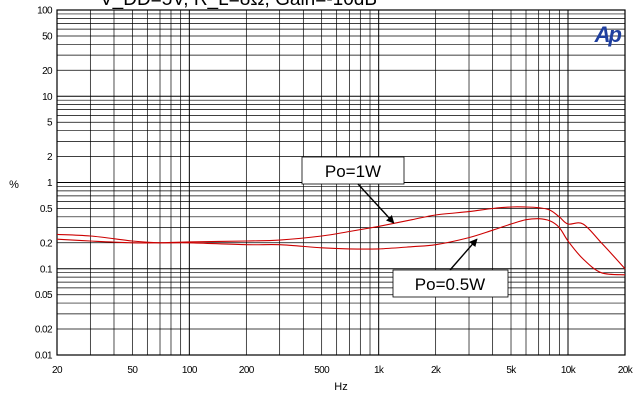 The width and height of the screenshot is (638, 394). What do you see at coordinates (50, 123) in the screenshot?
I see `y-tick-label: 5` at bounding box center [50, 123].